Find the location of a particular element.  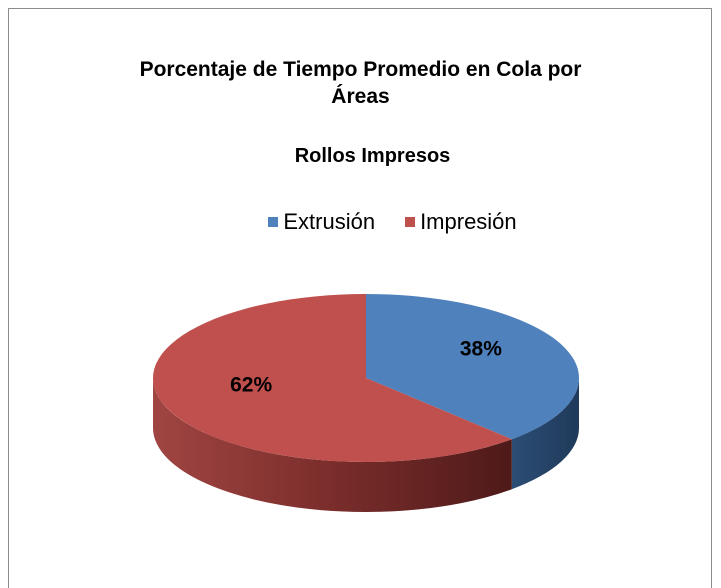

chart-subtitle: Rollos Impresos is located at coordinates (372, 156).